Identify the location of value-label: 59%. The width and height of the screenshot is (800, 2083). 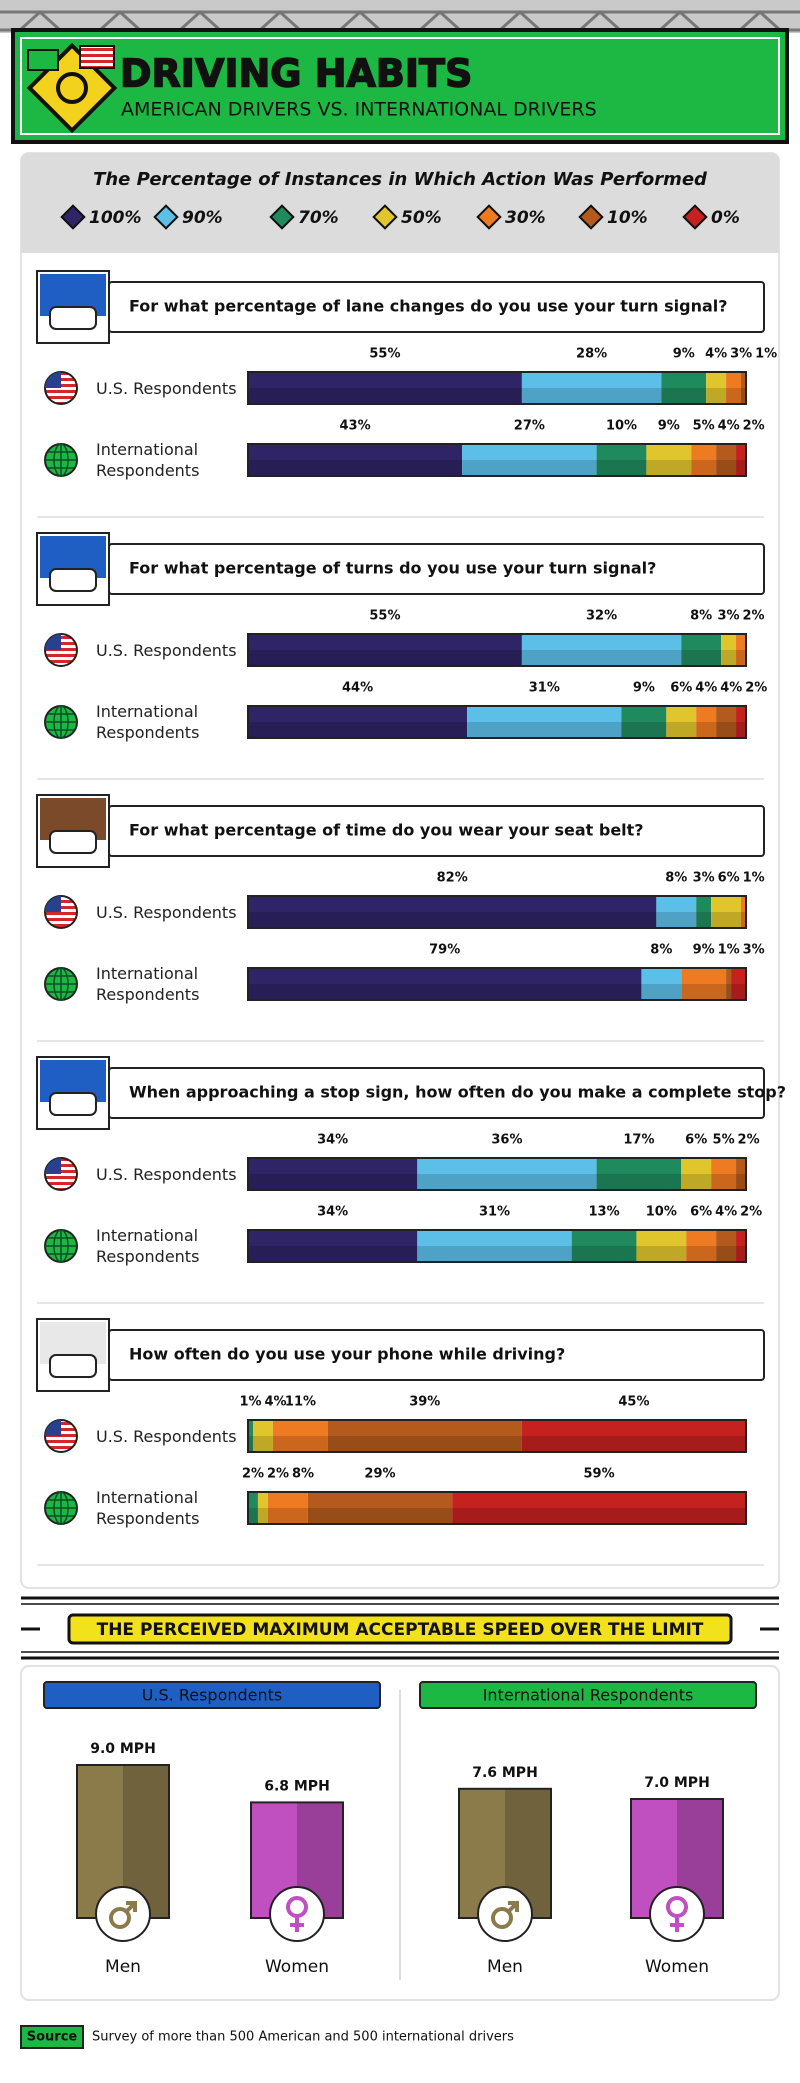
(599, 1474).